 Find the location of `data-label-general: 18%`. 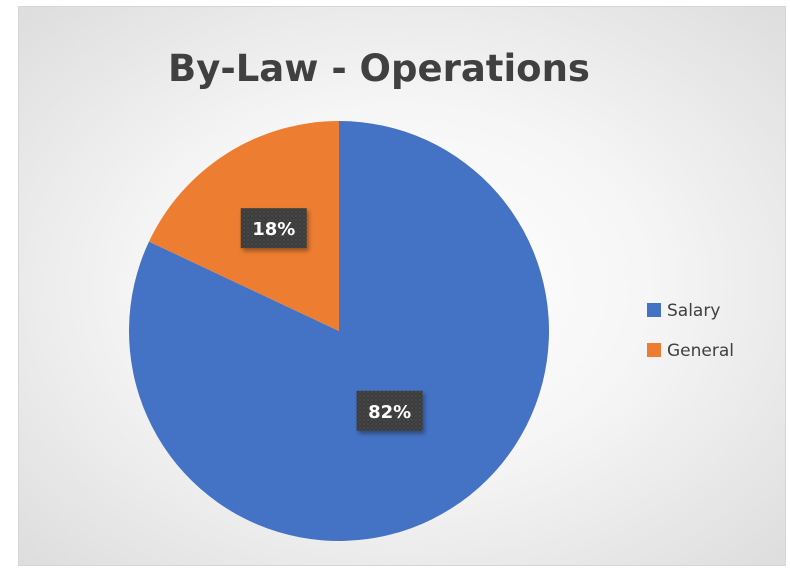

data-label-general: 18% is located at coordinates (273, 228).